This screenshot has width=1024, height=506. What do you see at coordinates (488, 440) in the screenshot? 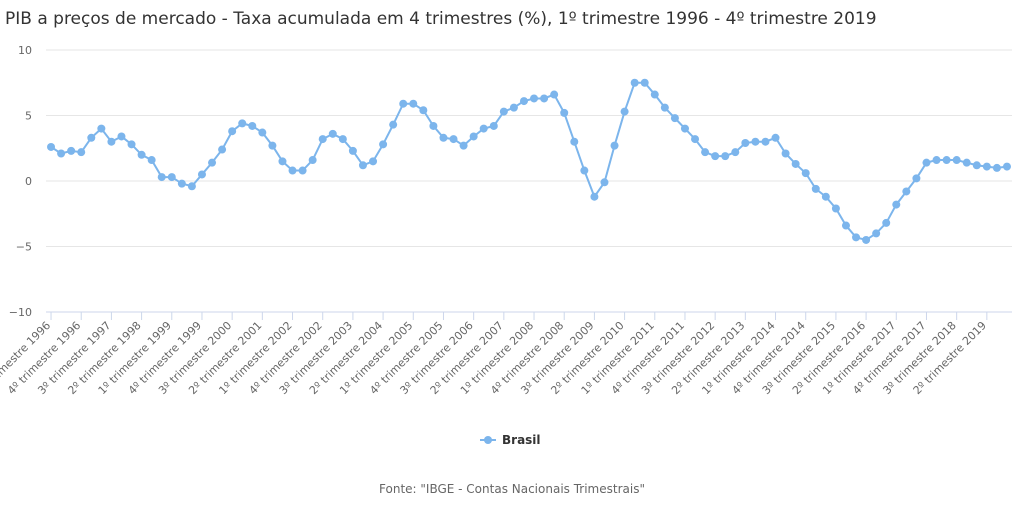
I see `legend-marker` at bounding box center [488, 440].